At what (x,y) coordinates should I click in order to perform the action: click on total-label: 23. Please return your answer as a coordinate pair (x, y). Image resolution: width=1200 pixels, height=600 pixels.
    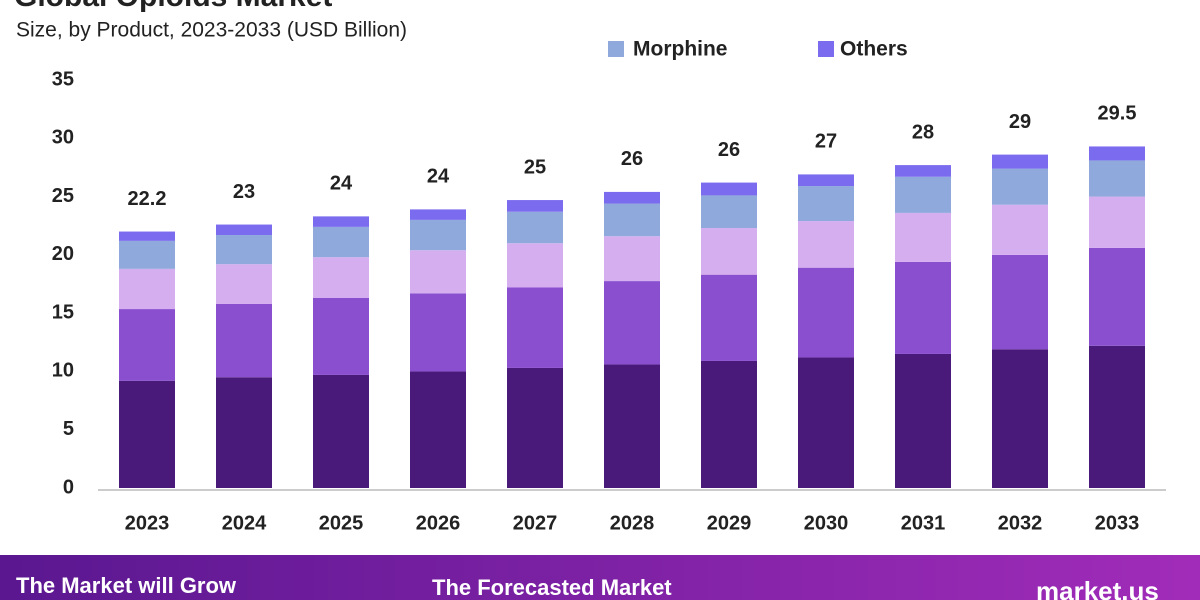
    Looking at the image, I should click on (244, 192).